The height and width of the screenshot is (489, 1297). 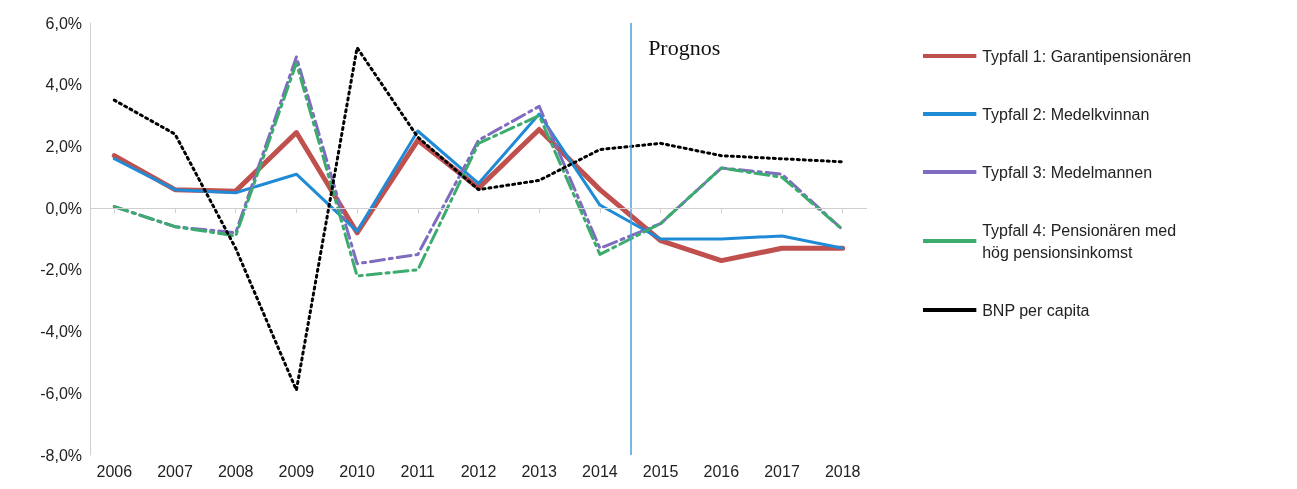 What do you see at coordinates (61, 455) in the screenshot?
I see `y-tick-label: -8,0%` at bounding box center [61, 455].